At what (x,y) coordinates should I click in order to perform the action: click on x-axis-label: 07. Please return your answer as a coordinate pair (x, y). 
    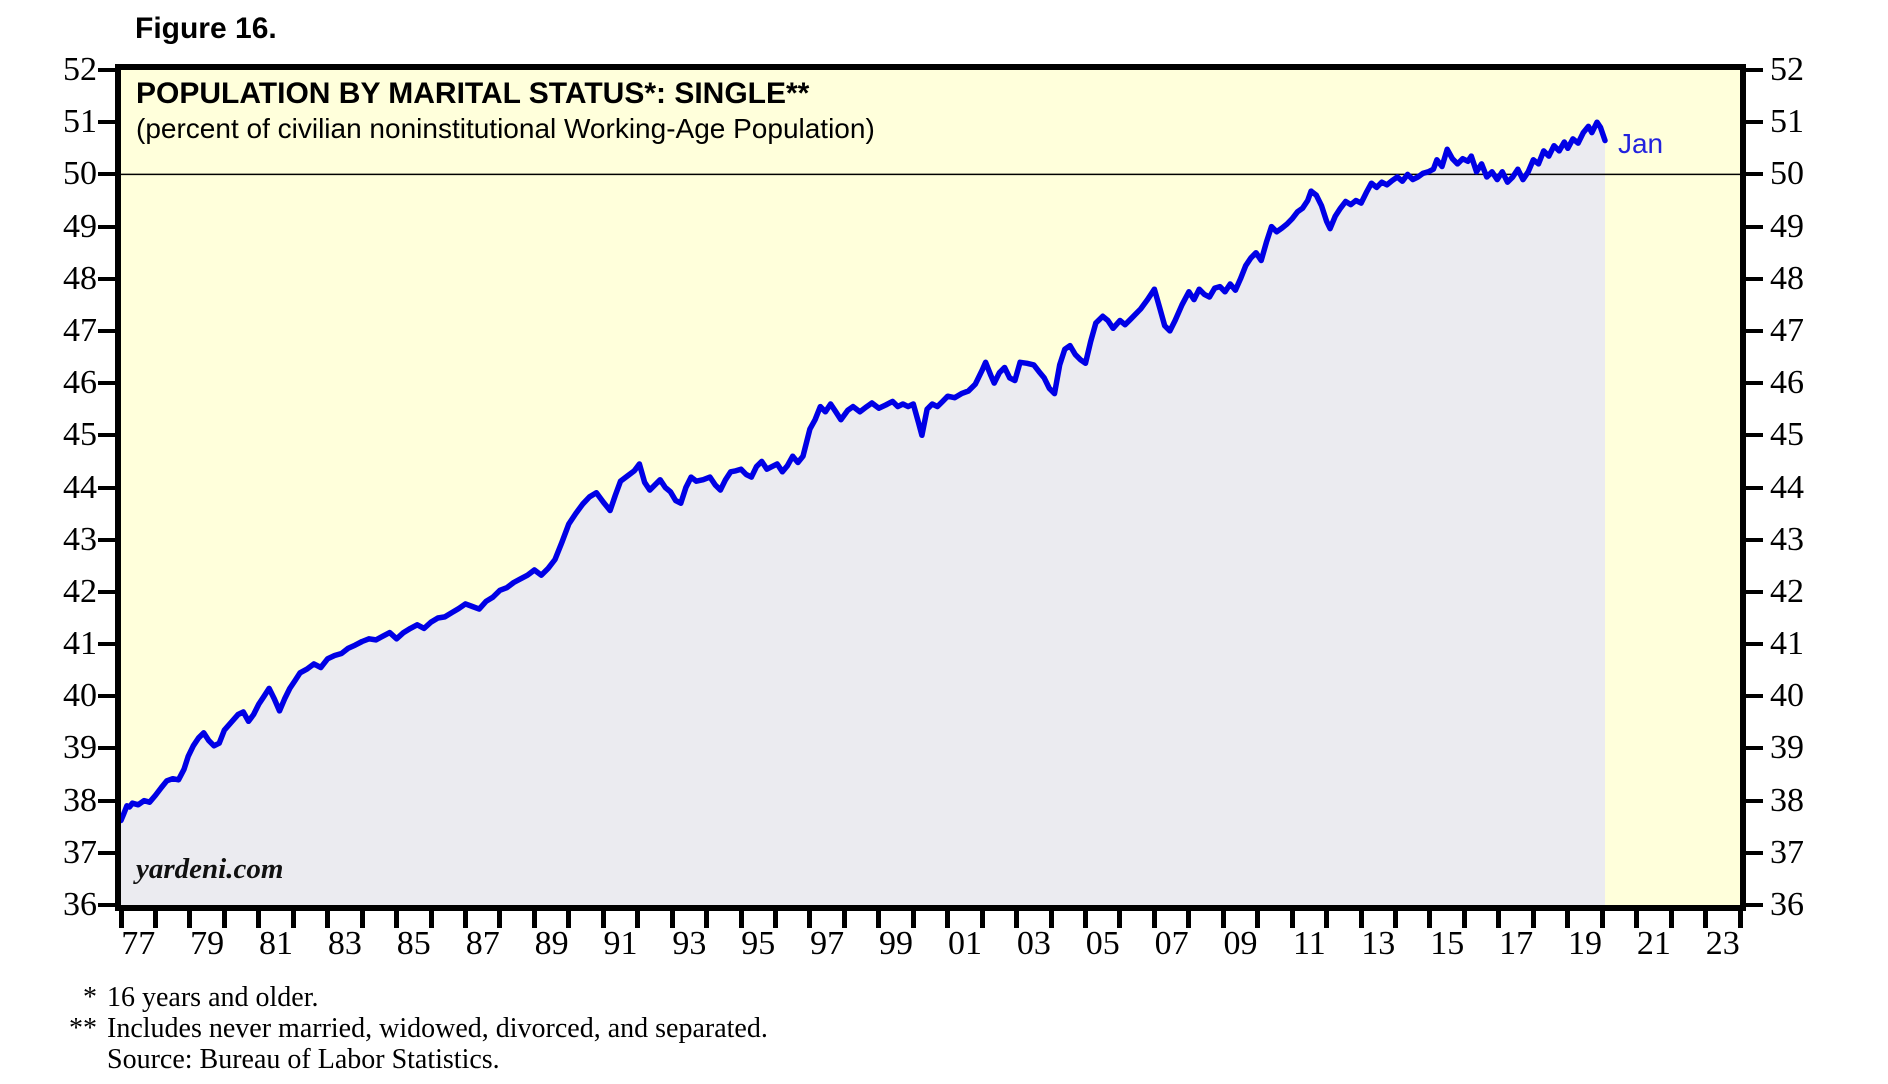
    Looking at the image, I should click on (1171, 943).